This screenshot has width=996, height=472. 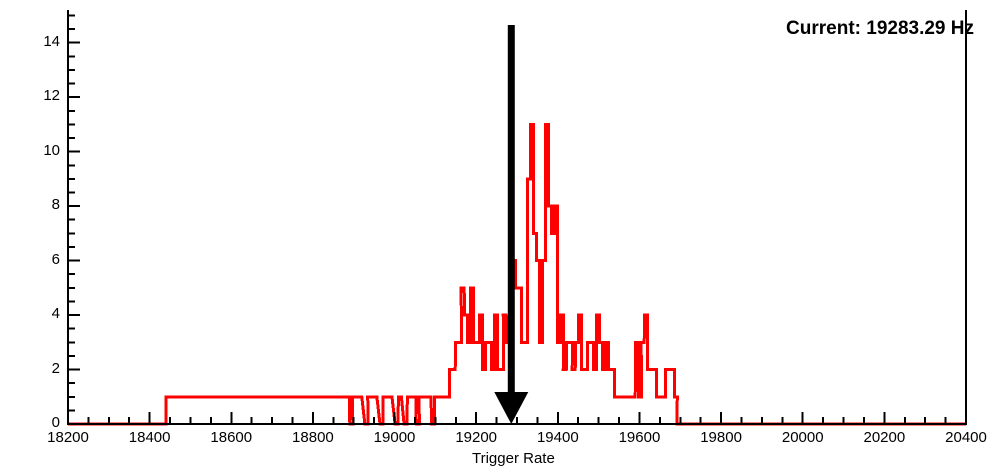 What do you see at coordinates (55, 259) in the screenshot?
I see `y-tick-label: 6` at bounding box center [55, 259].